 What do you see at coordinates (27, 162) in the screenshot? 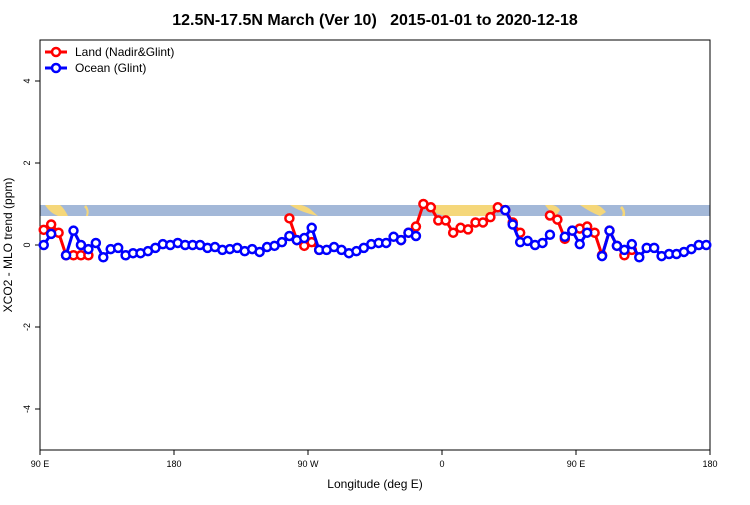
I see `y-tick-label: 2` at bounding box center [27, 162].